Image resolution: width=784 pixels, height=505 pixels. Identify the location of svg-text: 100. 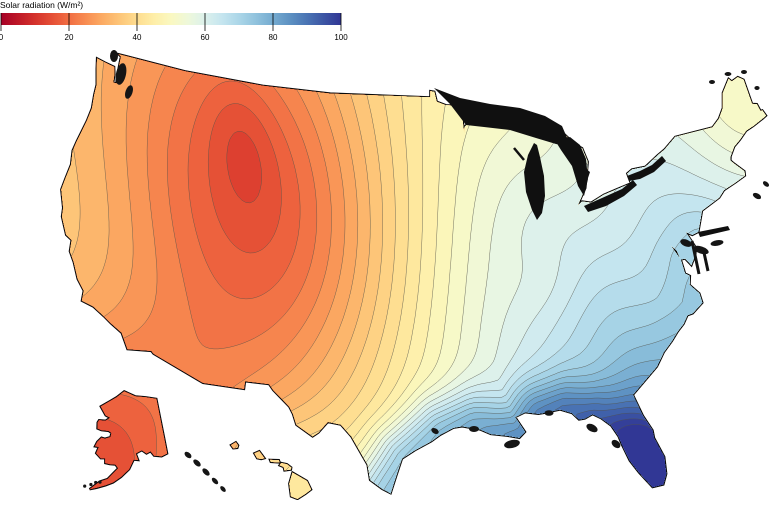
(341, 37).